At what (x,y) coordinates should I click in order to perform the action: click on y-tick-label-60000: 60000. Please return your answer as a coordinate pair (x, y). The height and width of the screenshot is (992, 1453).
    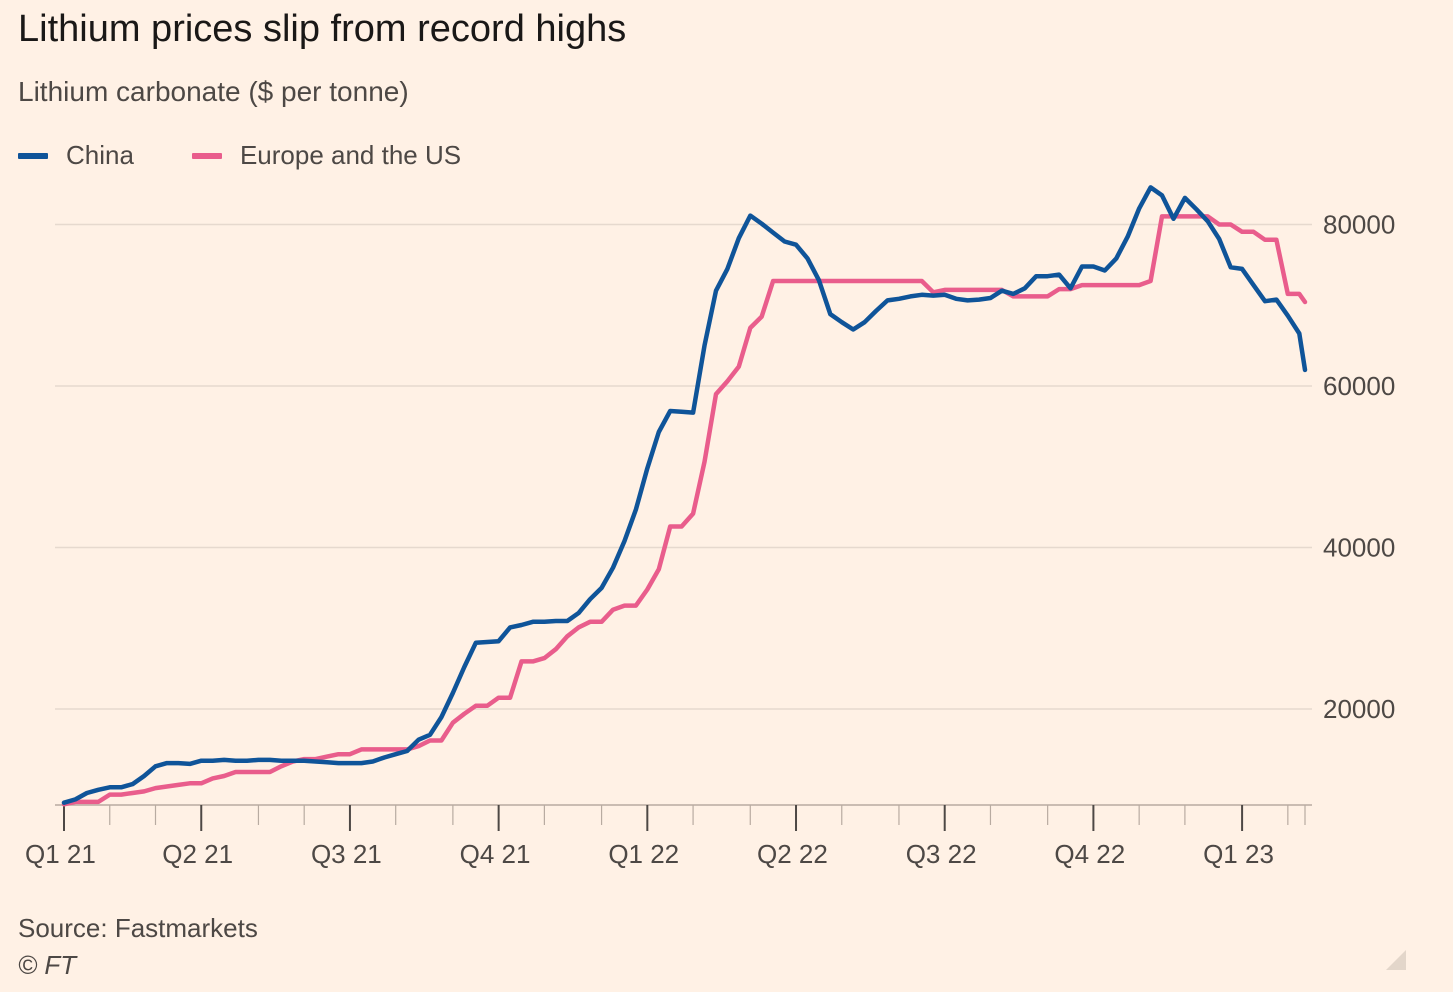
    Looking at the image, I should click on (1359, 386).